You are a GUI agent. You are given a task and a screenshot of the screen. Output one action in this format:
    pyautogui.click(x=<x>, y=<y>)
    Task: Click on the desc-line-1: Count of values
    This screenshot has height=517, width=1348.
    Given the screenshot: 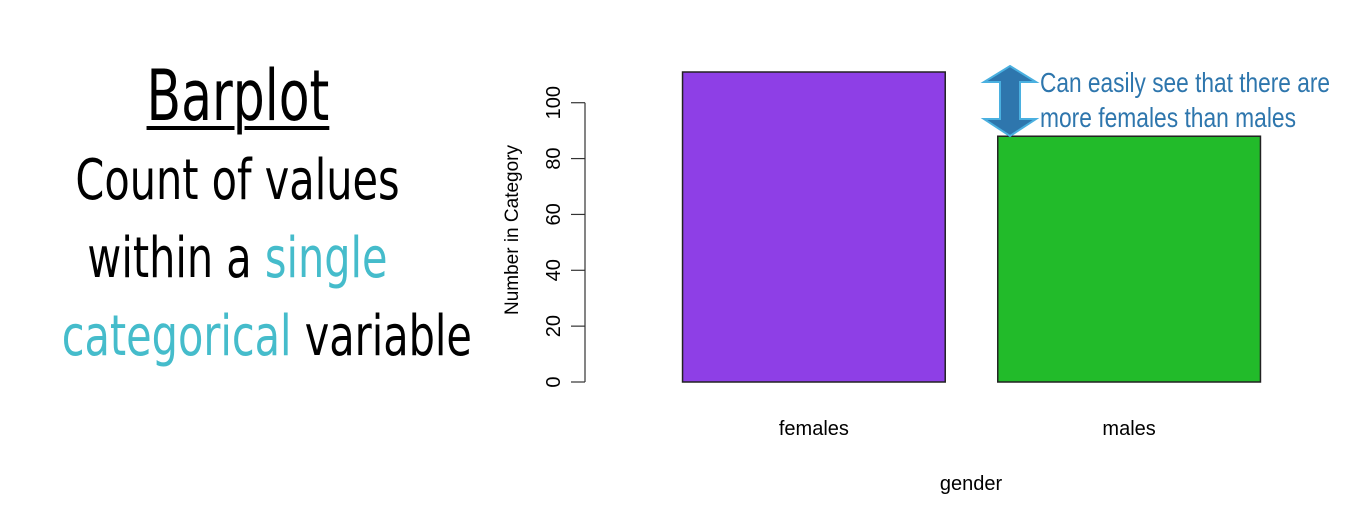 What is the action you would take?
    pyautogui.click(x=237, y=180)
    